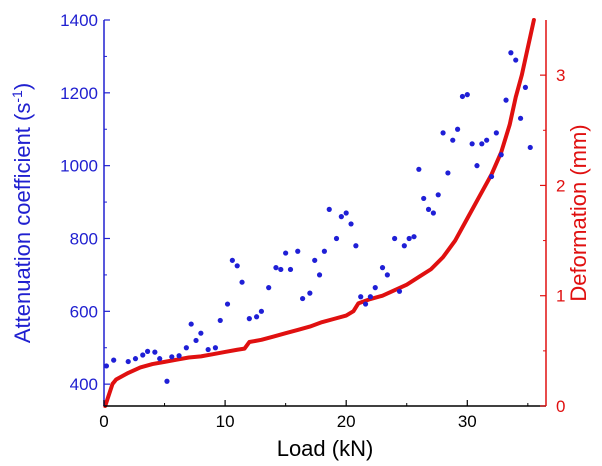 Image resolution: width=602 pixels, height=466 pixels. Describe the element at coordinates (84, 238) in the screenshot. I see `y-left-tick-label: 800` at that location.